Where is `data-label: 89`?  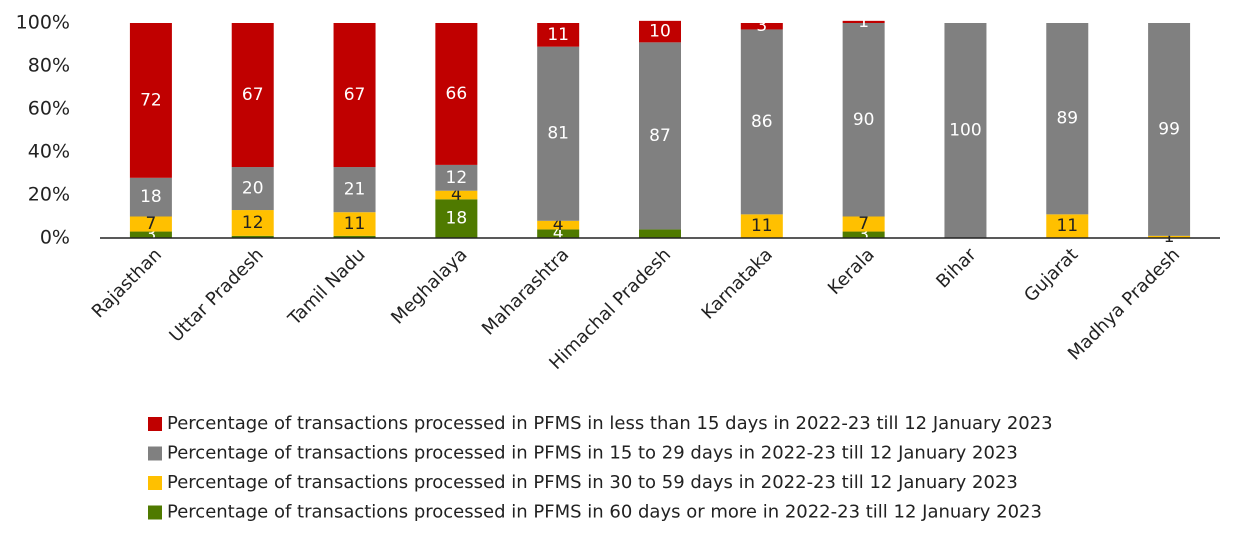 data-label: 89 is located at coordinates (1067, 119).